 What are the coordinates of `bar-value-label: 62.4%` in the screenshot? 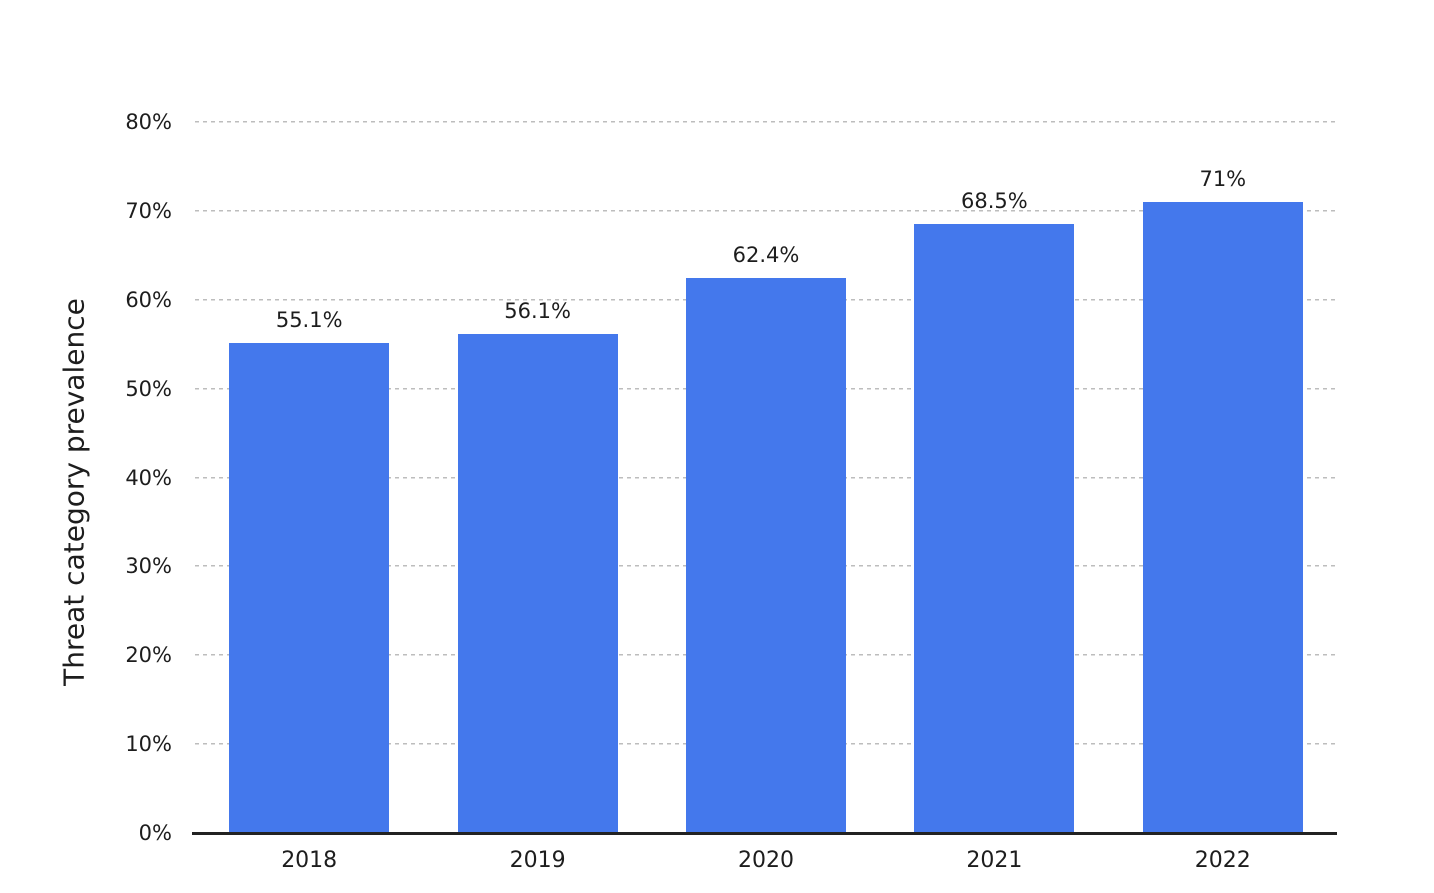 It's located at (766, 255).